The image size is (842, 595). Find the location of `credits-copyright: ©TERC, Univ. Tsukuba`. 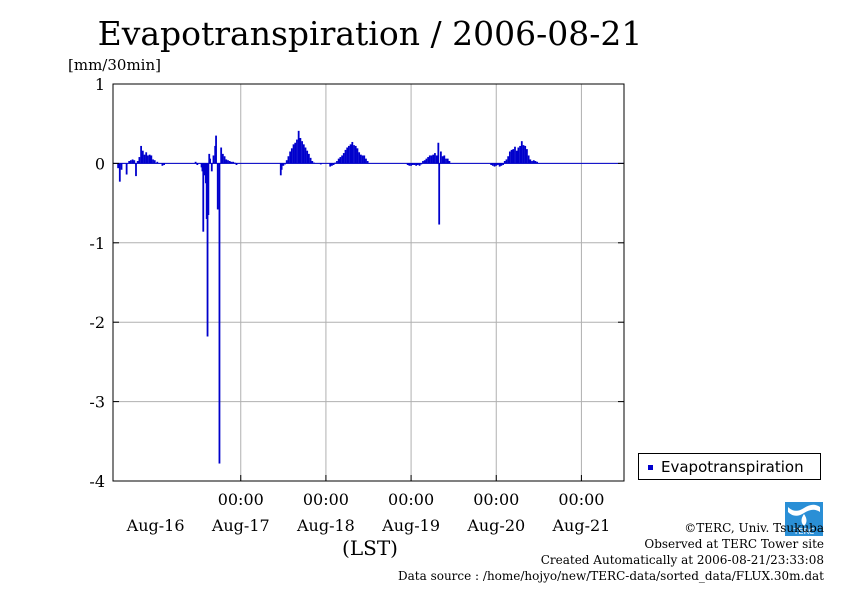

credits-copyright: ©TERC, Univ. Tsukuba is located at coordinates (754, 528).